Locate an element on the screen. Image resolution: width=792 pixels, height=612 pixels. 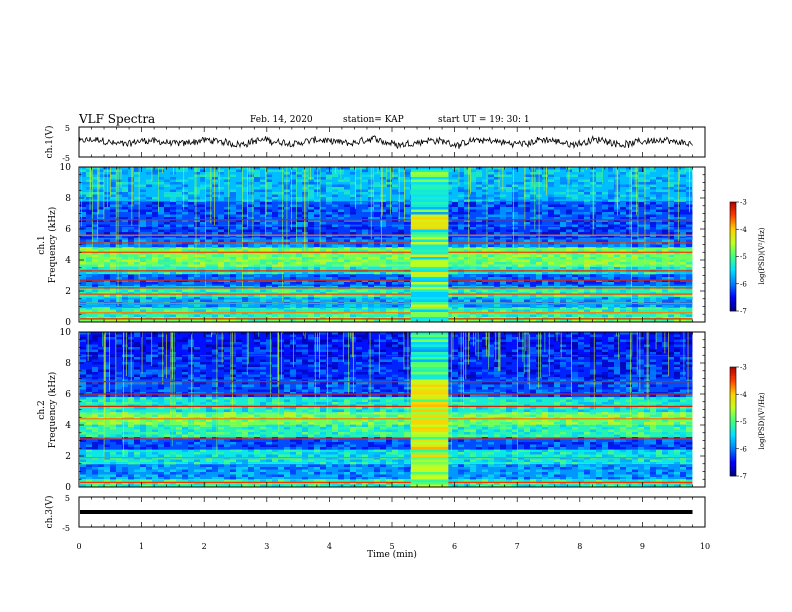
ch1-waveform-ytick-bottom: -5 is located at coordinates (66, 158).